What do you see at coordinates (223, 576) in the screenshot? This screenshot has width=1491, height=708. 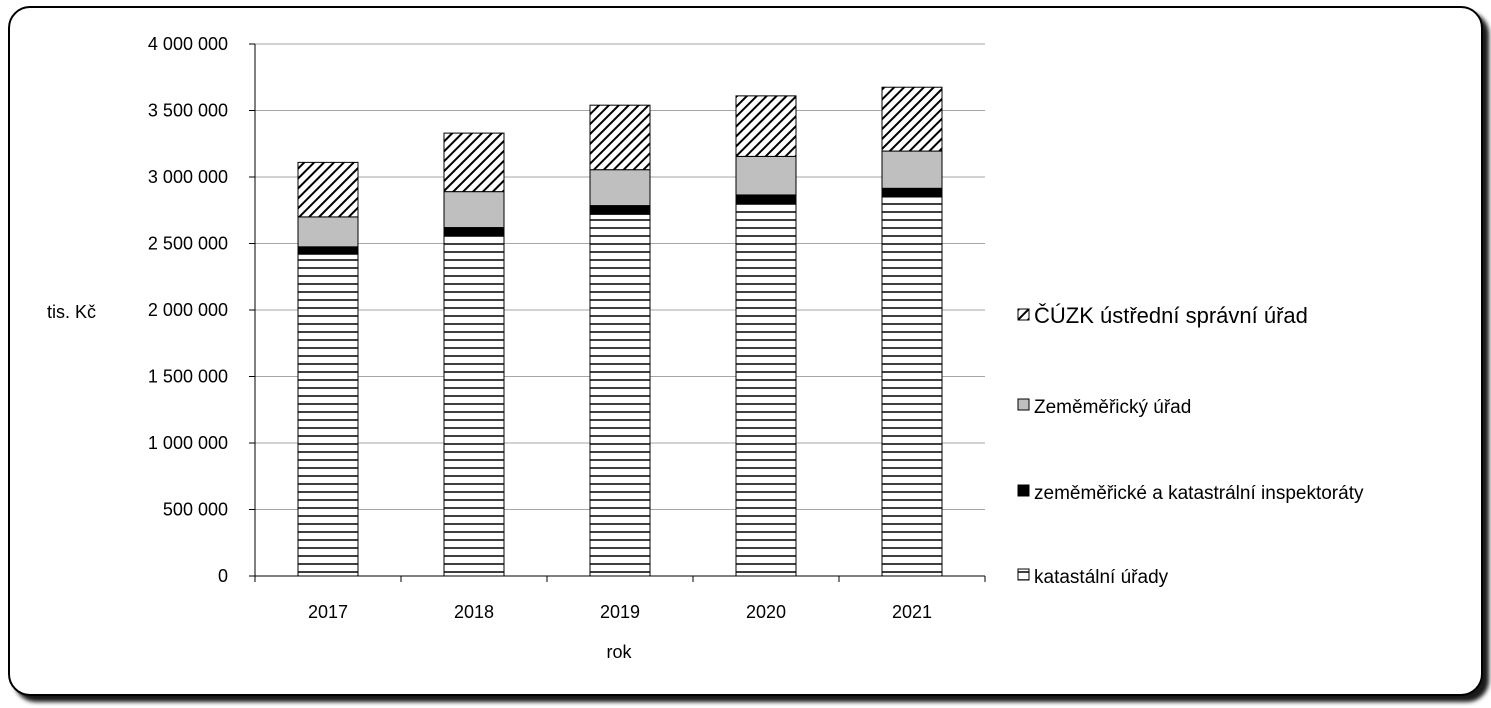 I see `y-tick-label: 0` at bounding box center [223, 576].